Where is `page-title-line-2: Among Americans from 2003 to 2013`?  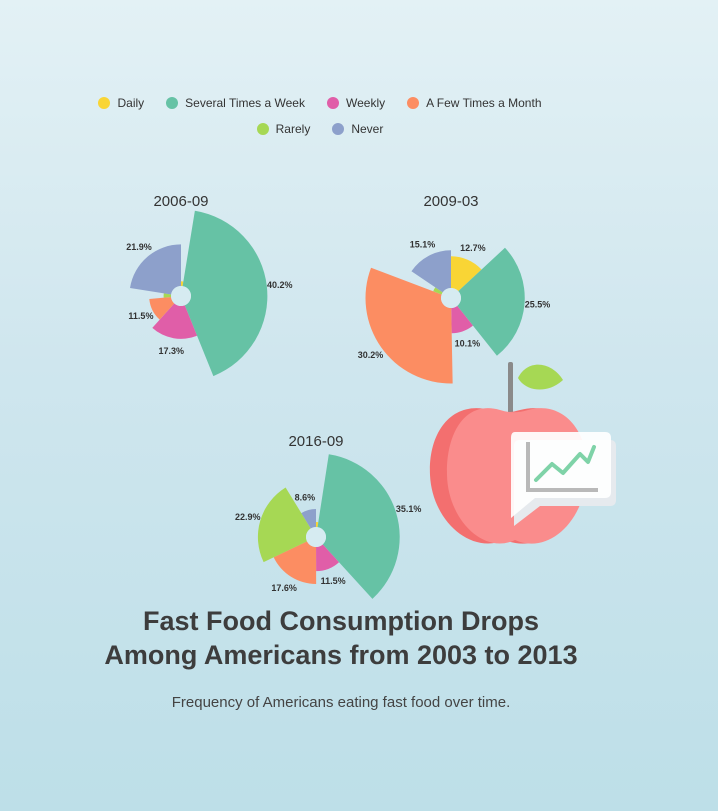 page-title-line-2: Among Americans from 2003 to 2013 is located at coordinates (341, 655).